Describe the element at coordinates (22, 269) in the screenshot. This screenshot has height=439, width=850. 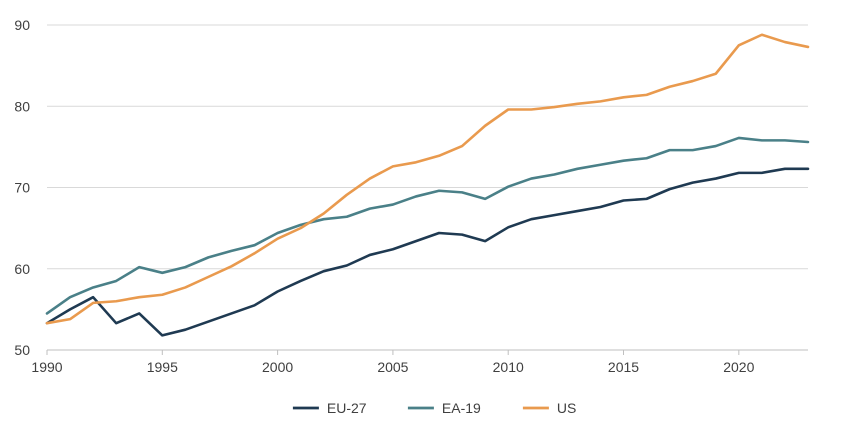
I see `y-tick-label-60: 60` at that location.